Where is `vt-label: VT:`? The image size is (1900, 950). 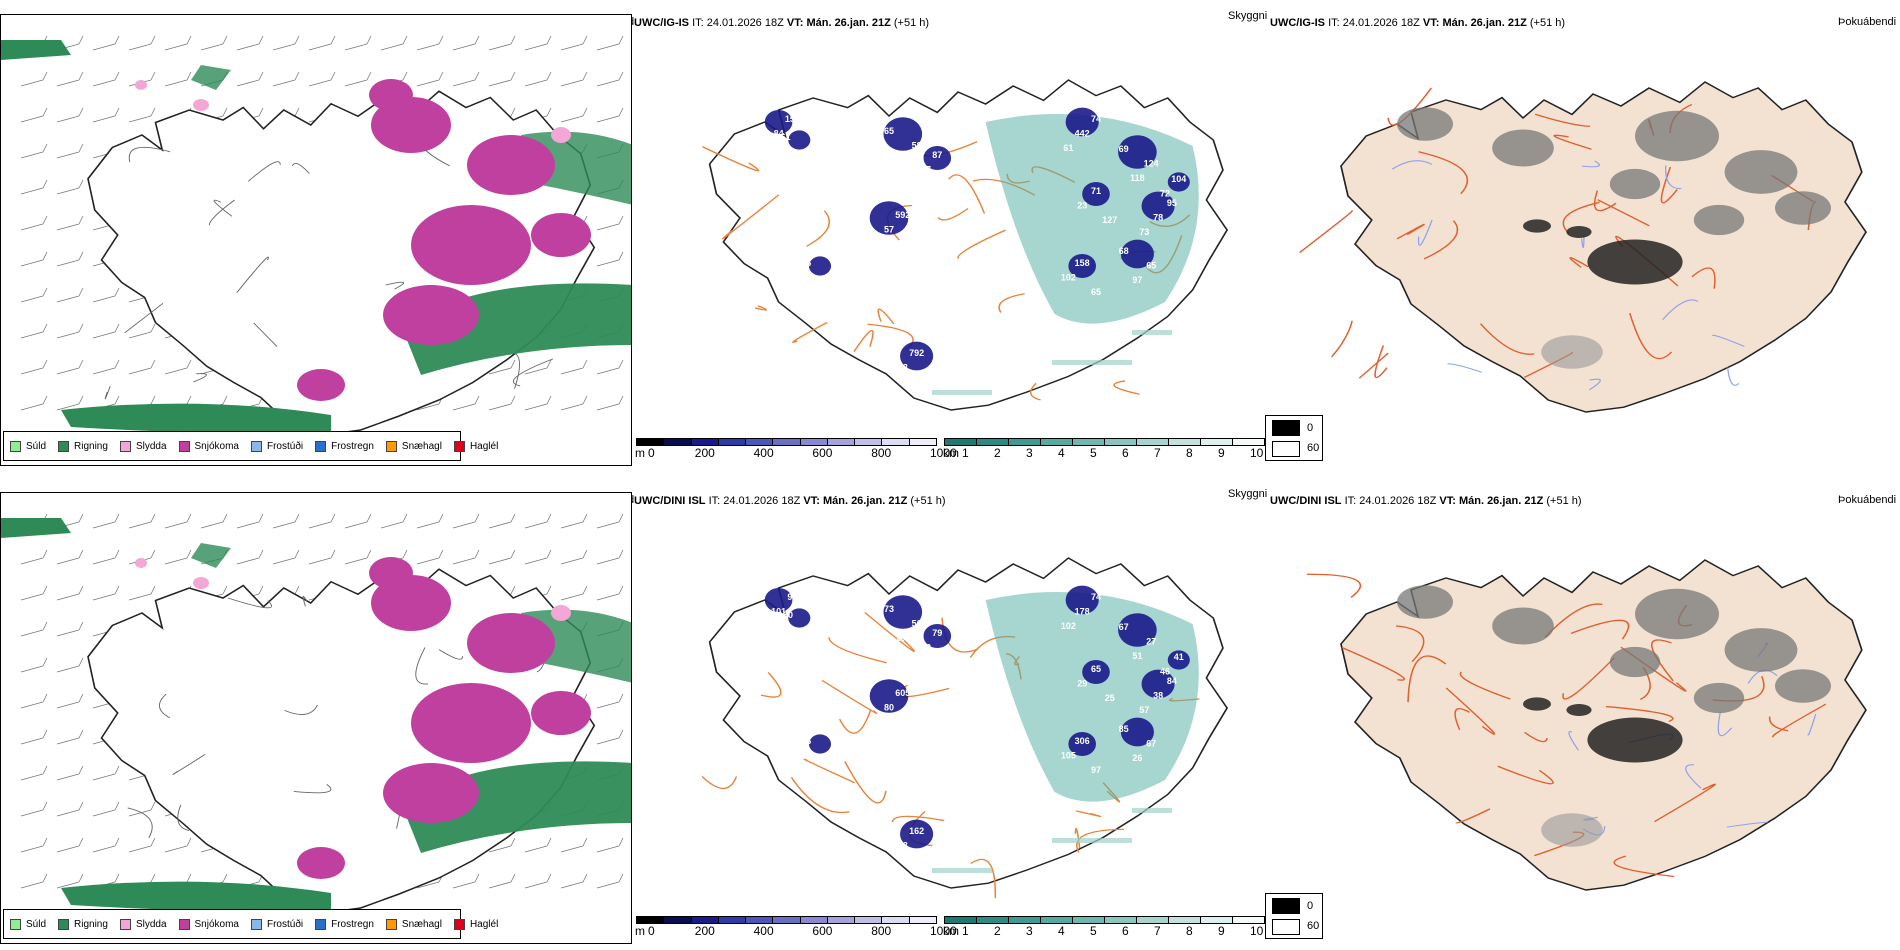 vt-label: VT: is located at coordinates (795, 23).